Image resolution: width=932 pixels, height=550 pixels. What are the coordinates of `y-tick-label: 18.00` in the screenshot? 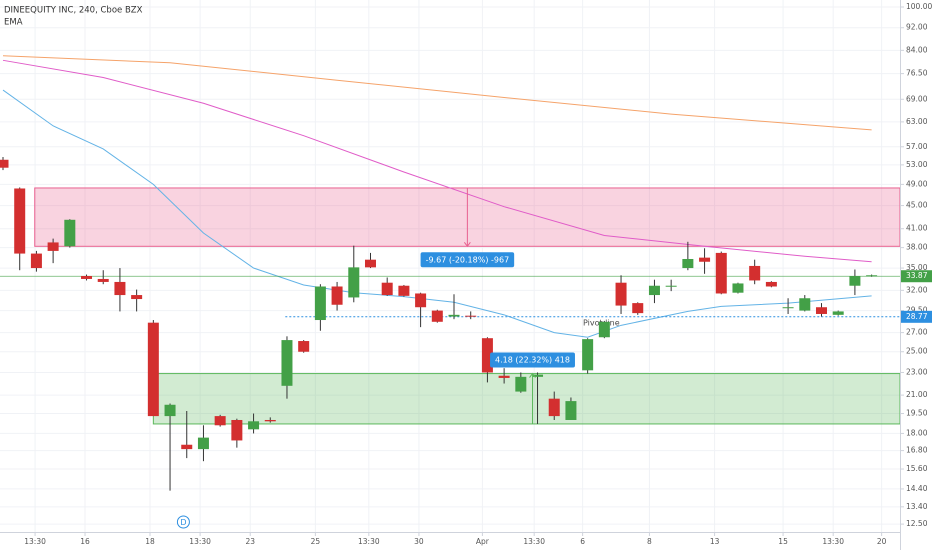 It's located at (917, 432).